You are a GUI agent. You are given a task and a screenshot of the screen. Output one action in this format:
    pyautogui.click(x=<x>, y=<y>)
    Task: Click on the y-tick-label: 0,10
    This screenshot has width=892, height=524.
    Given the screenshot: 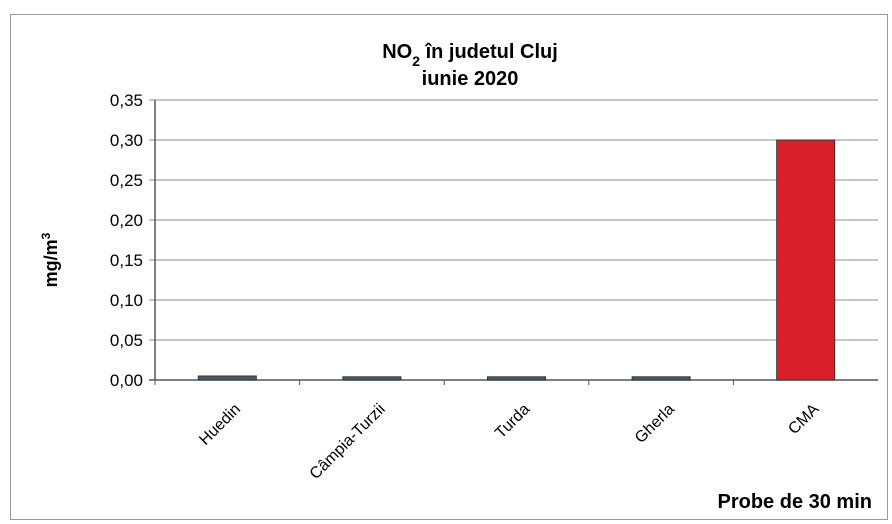 What is the action you would take?
    pyautogui.click(x=126, y=300)
    